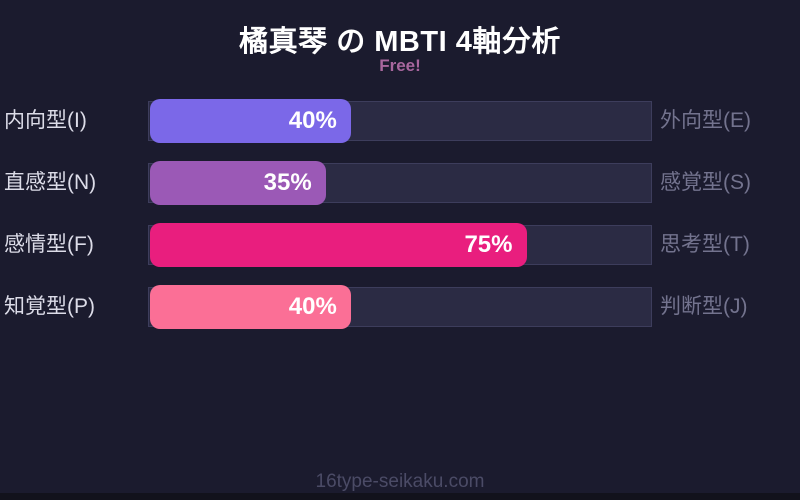 The image size is (800, 500). What do you see at coordinates (49, 244) in the screenshot?
I see `axis-left-label: 感情型(F)` at bounding box center [49, 244].